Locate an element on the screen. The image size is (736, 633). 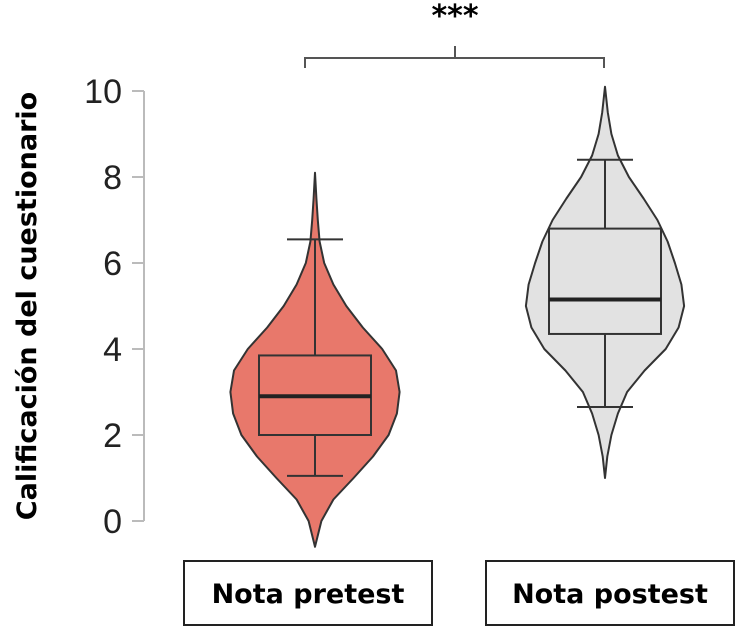
y-tick-label: 2 is located at coordinates (112, 436).